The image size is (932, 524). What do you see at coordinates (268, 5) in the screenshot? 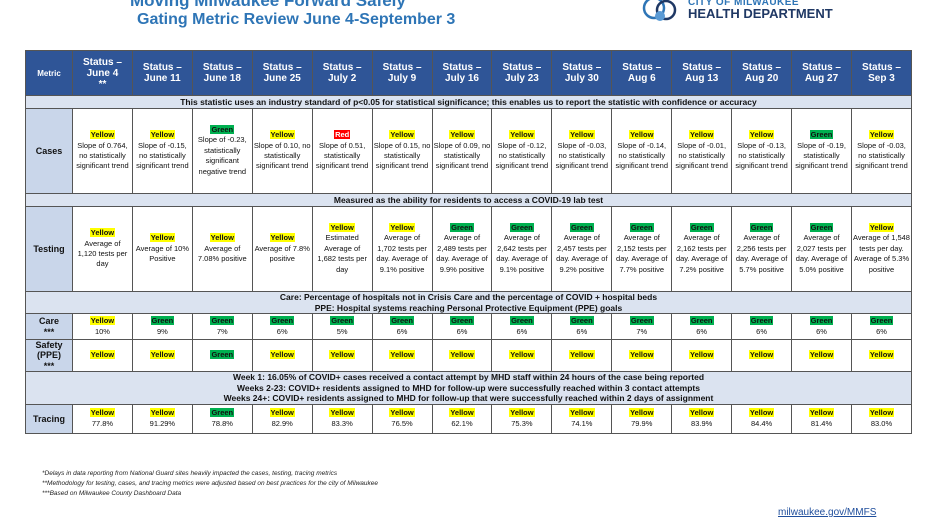
I see `title: Moving Milwaukee Forward Safely` at bounding box center [268, 5].